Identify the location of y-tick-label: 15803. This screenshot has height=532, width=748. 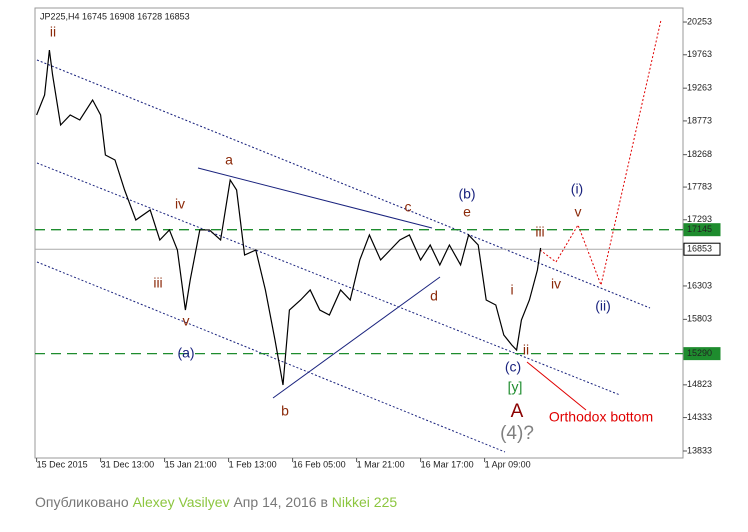
(699, 319).